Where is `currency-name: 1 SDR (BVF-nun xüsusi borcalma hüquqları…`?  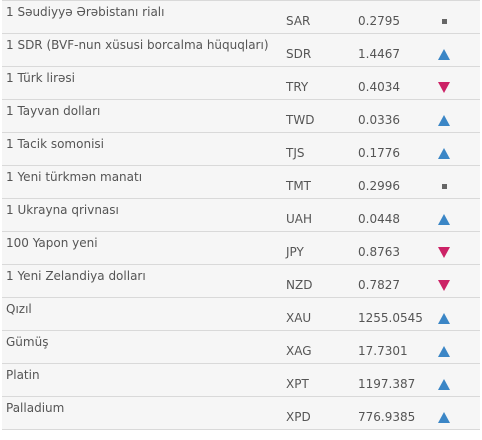
currency-name: 1 SDR (BVF-nun xüsusi borcalma hüquqları… is located at coordinates (137, 45).